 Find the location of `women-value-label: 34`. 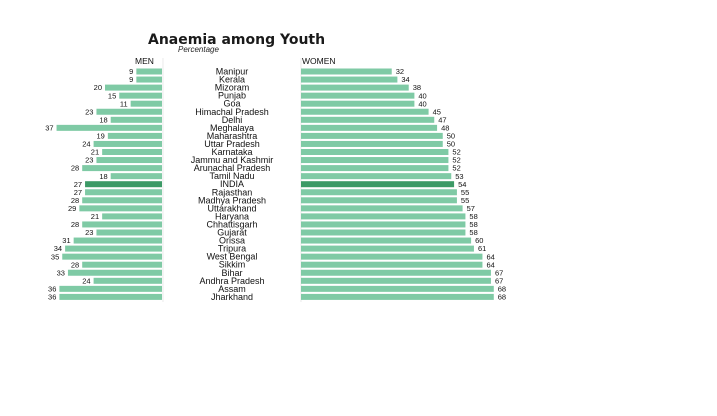

women-value-label: 34 is located at coordinates (405, 79).